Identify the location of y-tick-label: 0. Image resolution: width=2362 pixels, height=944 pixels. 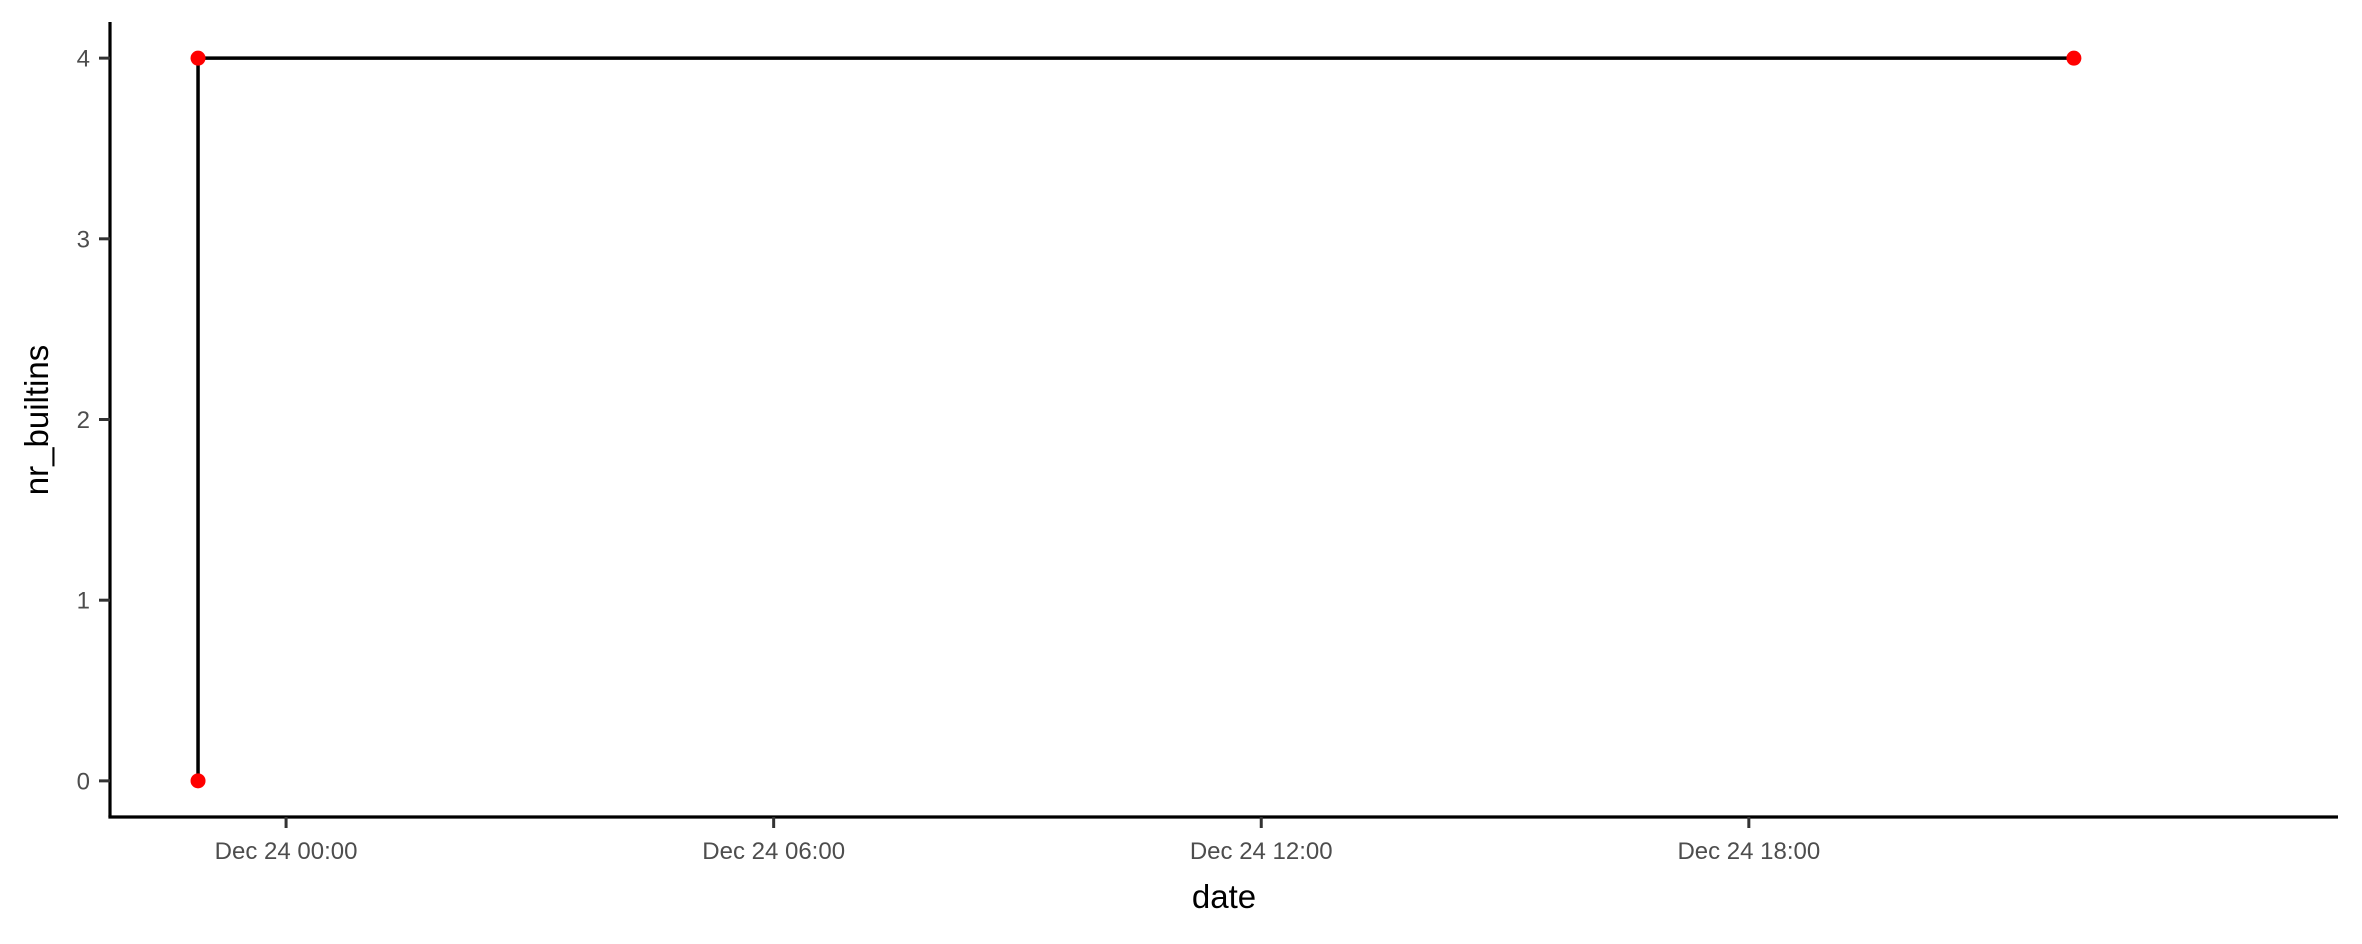
(83, 781).